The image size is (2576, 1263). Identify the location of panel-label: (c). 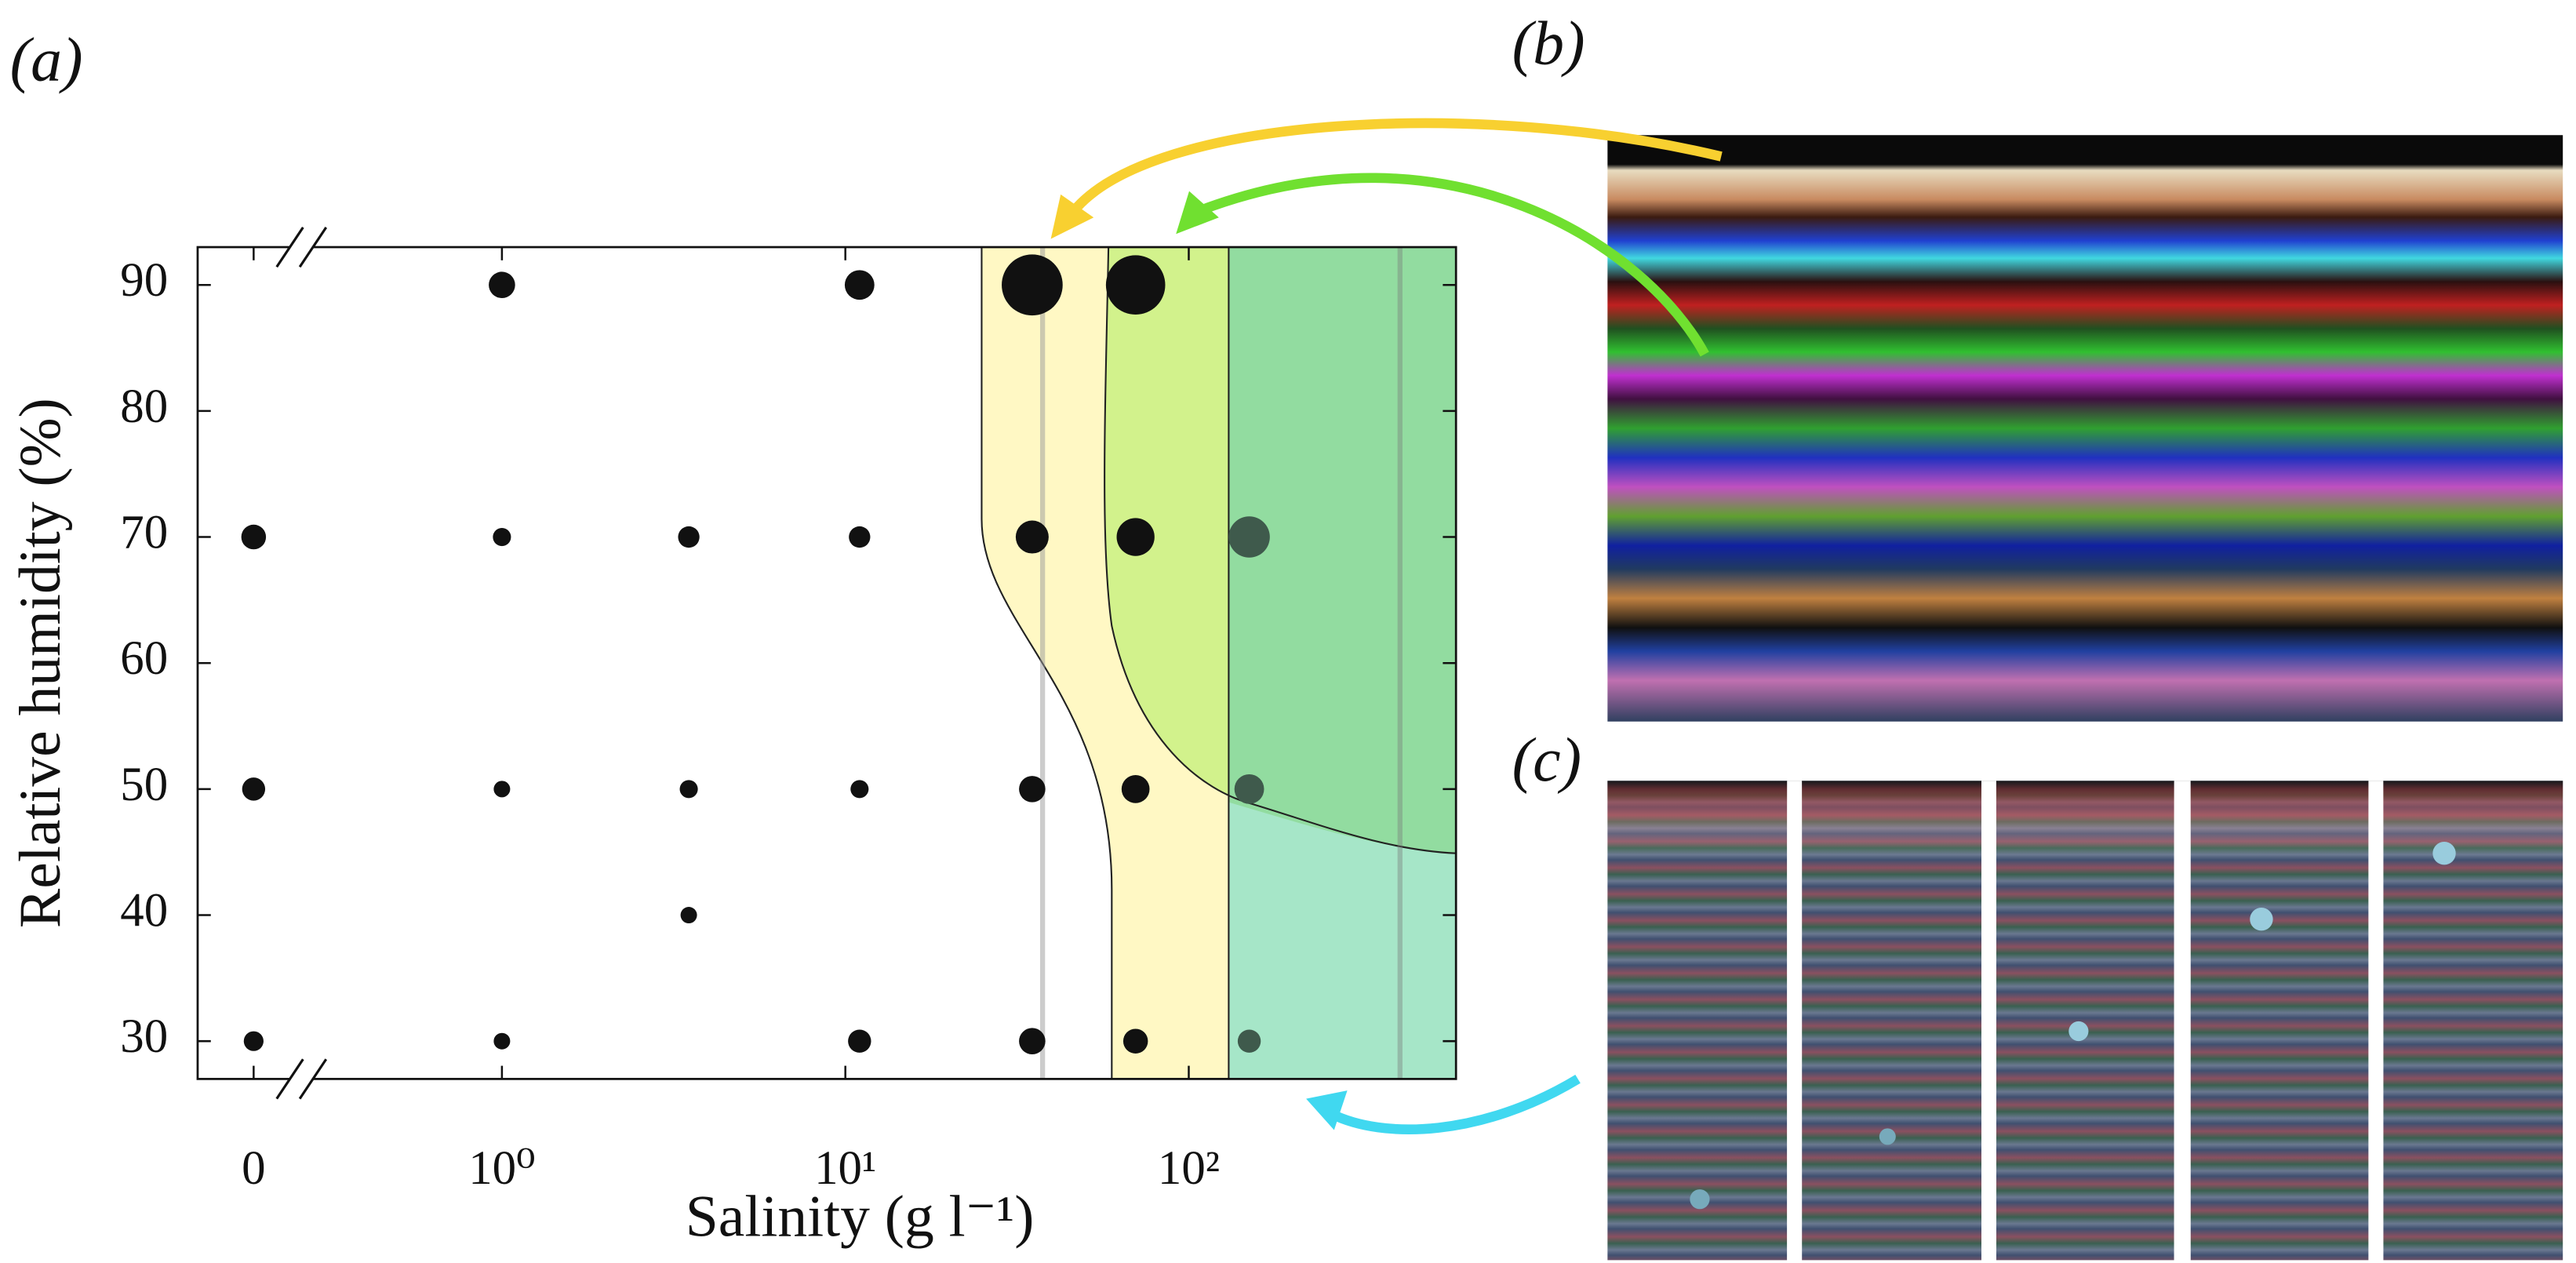
(1547, 760).